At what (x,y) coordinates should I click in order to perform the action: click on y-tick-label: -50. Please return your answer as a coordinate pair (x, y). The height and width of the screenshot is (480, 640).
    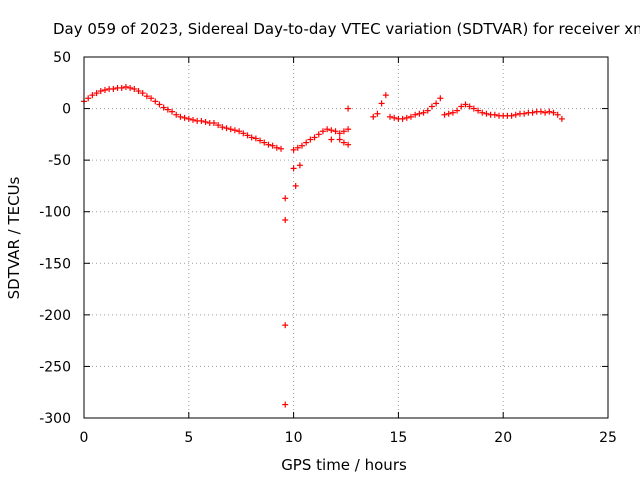
    Looking at the image, I should click on (59, 161).